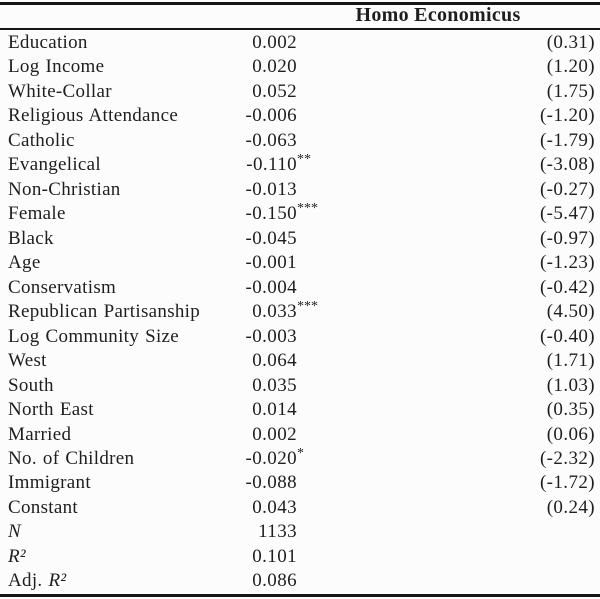 The image size is (600, 599). What do you see at coordinates (300, 3) in the screenshot?
I see `top-rule` at bounding box center [300, 3].